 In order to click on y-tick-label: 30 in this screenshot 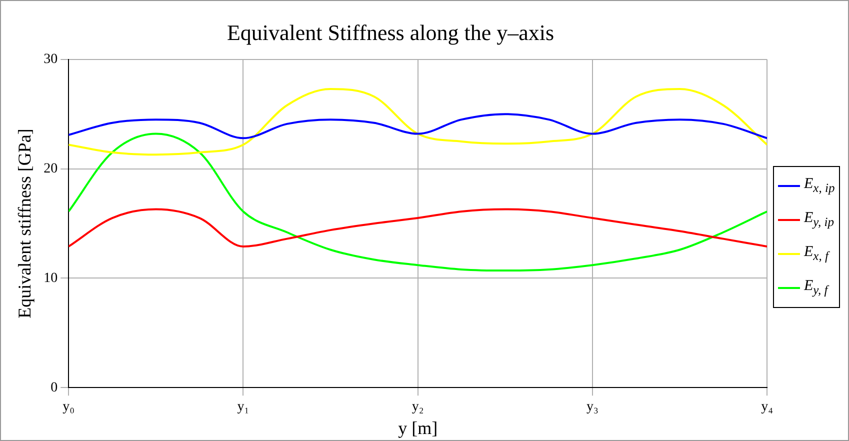, I will do `click(51, 60)`.